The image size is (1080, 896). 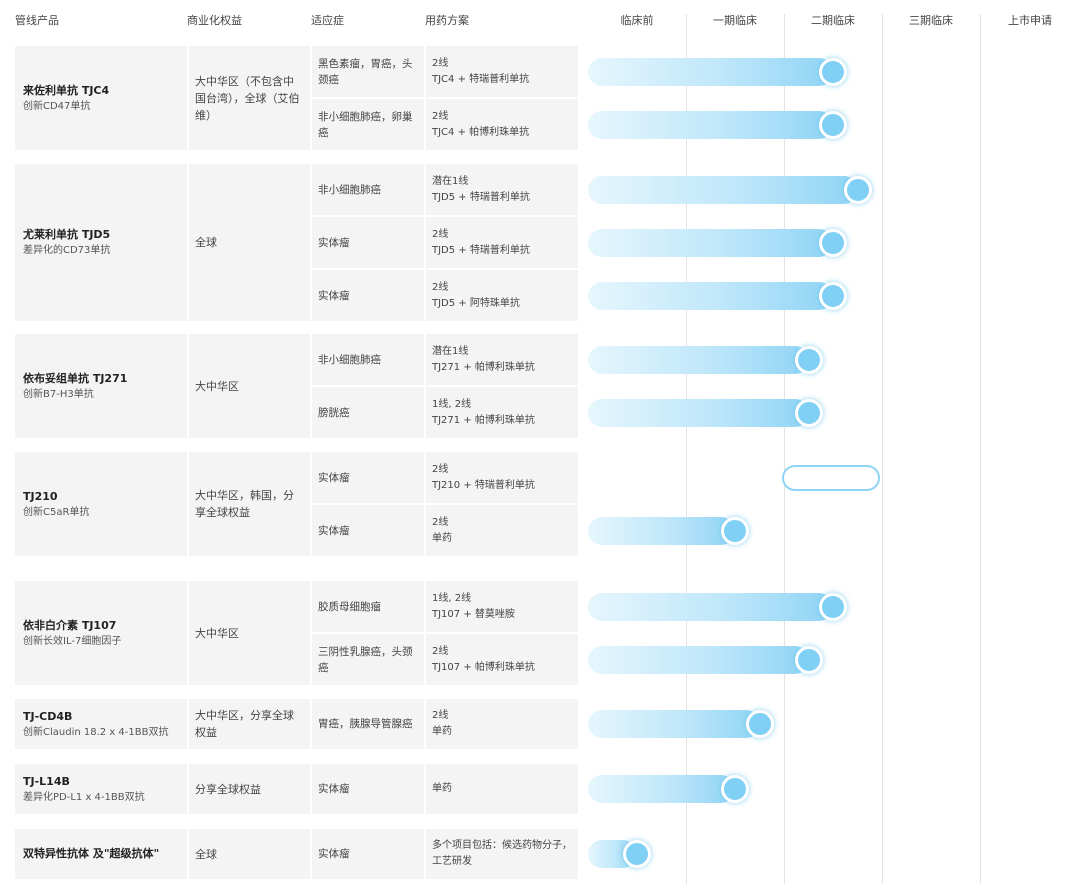 I want to click on regimen-combination: TJ210 + 特瑞普利单抗, so click(x=483, y=485).